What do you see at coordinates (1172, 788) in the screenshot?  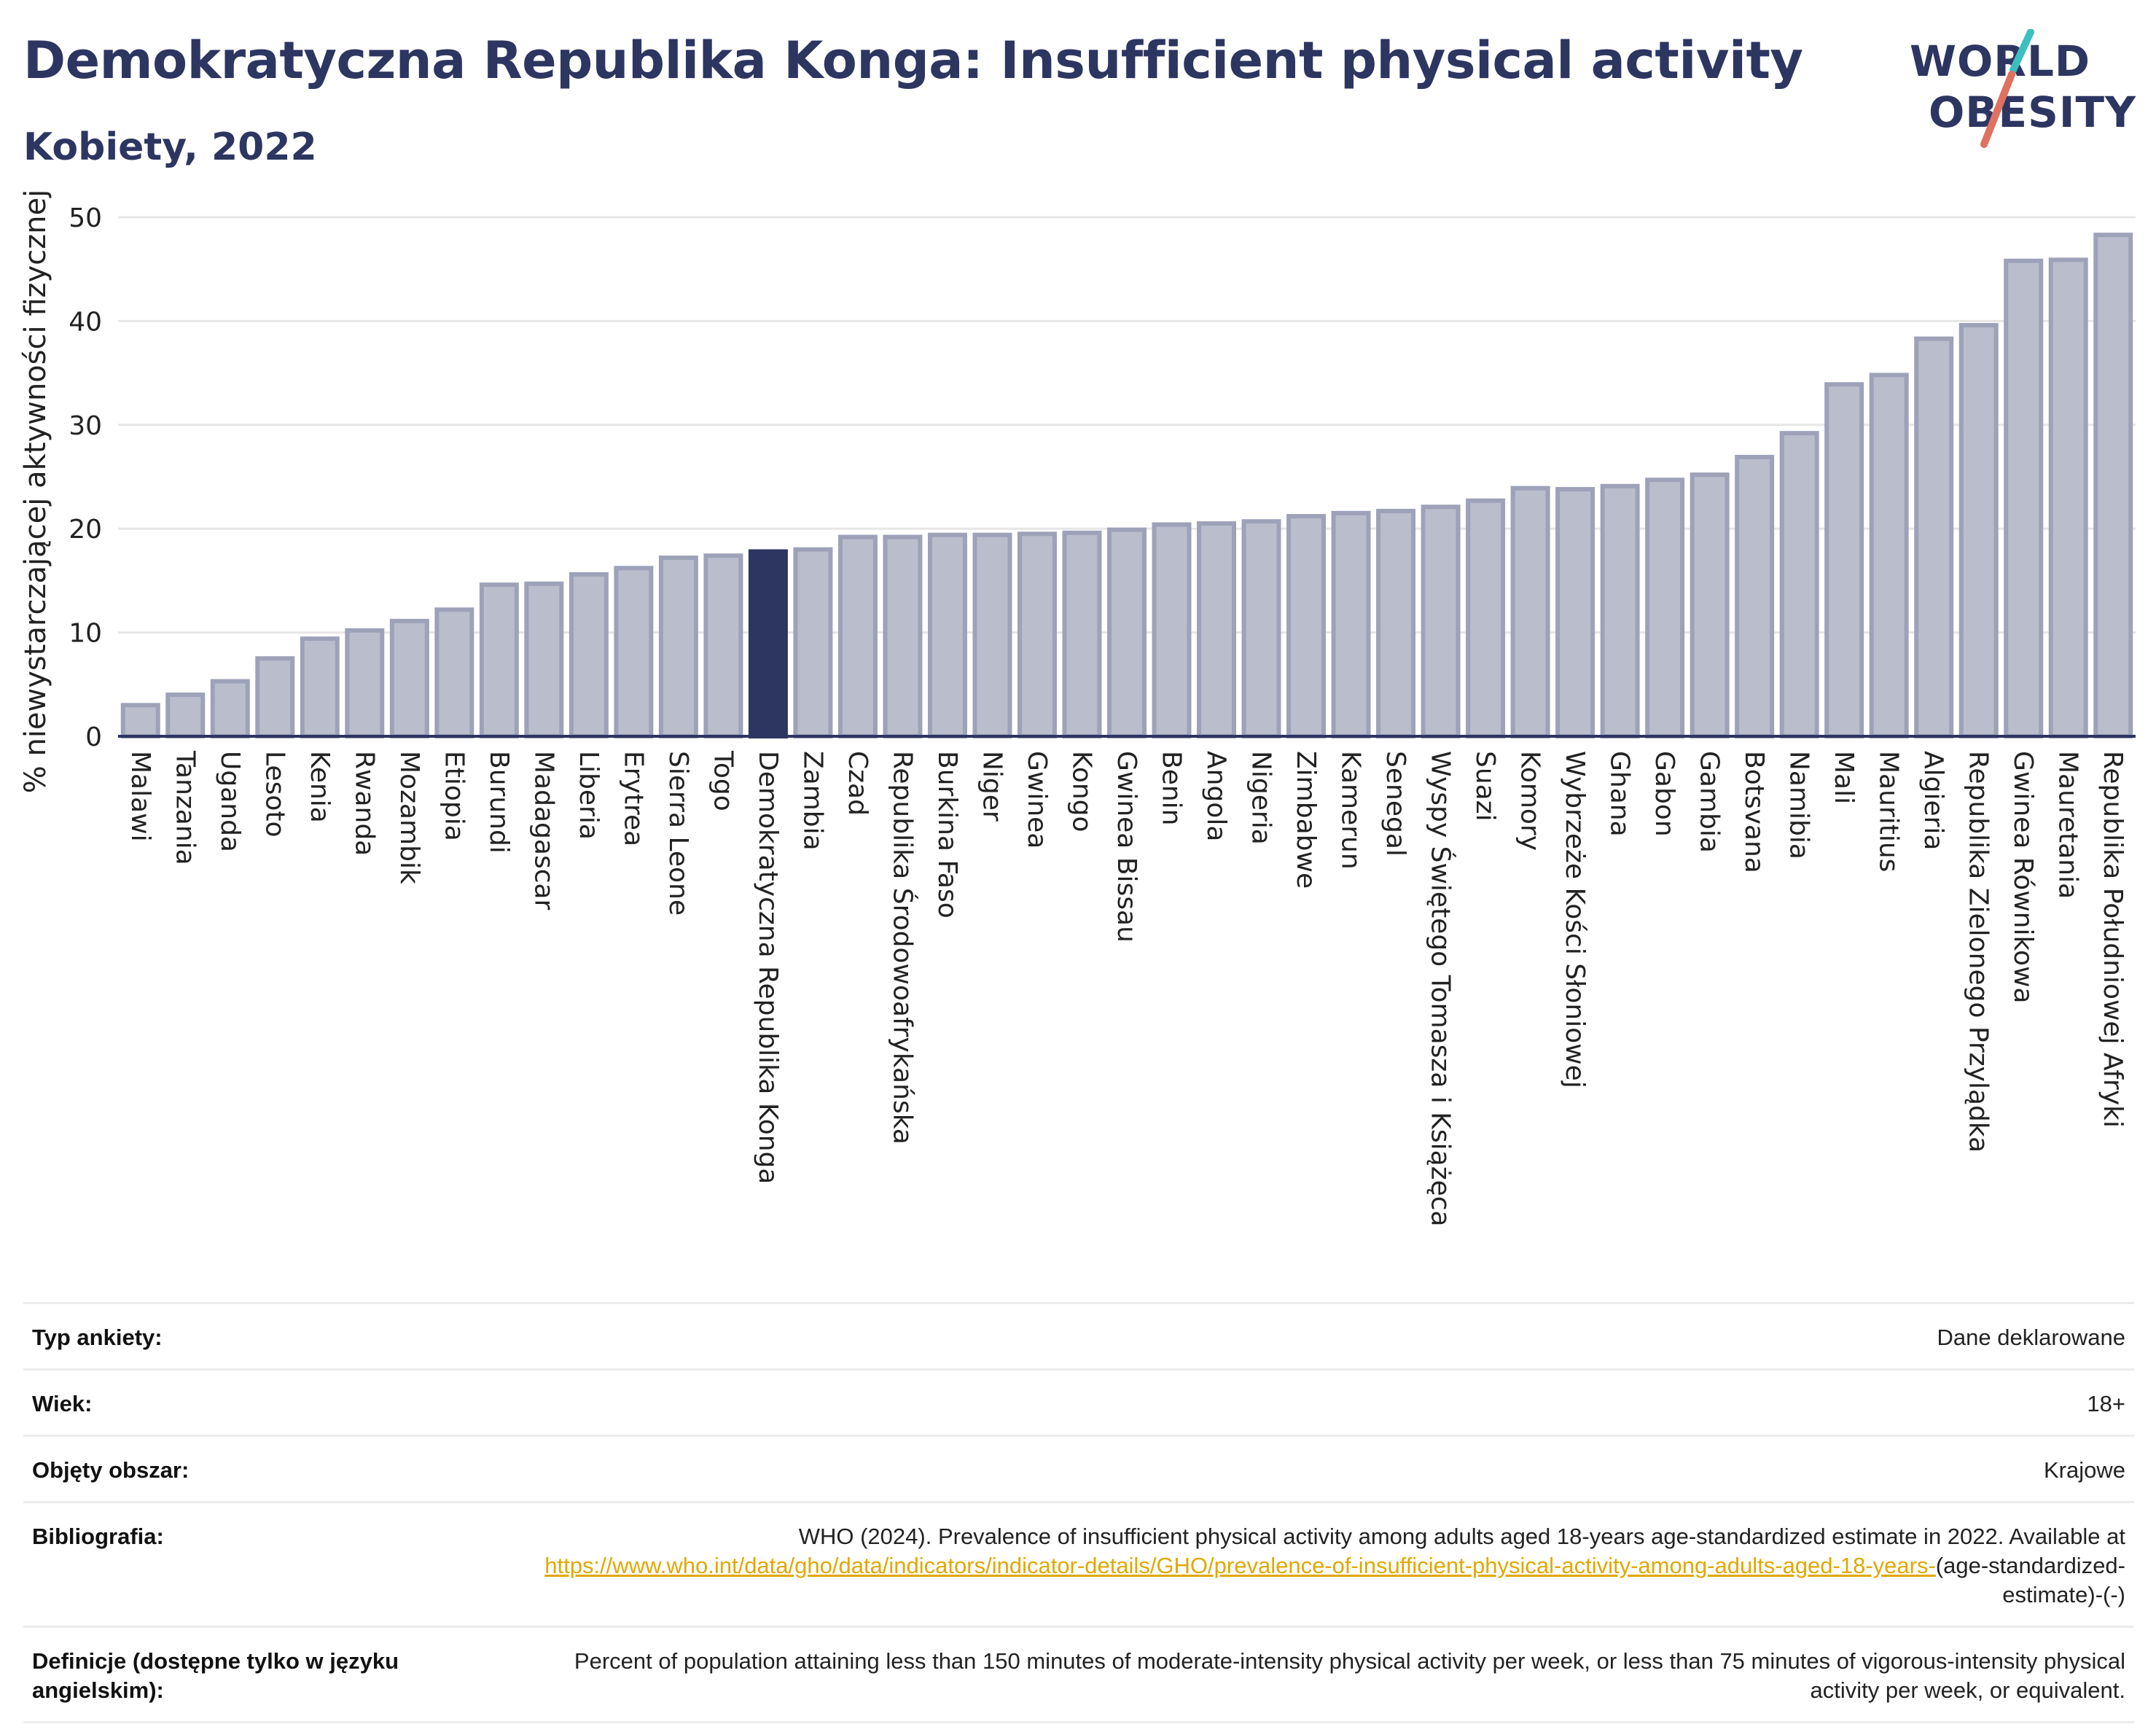 I see `x-tick-label: Benin` at bounding box center [1172, 788].